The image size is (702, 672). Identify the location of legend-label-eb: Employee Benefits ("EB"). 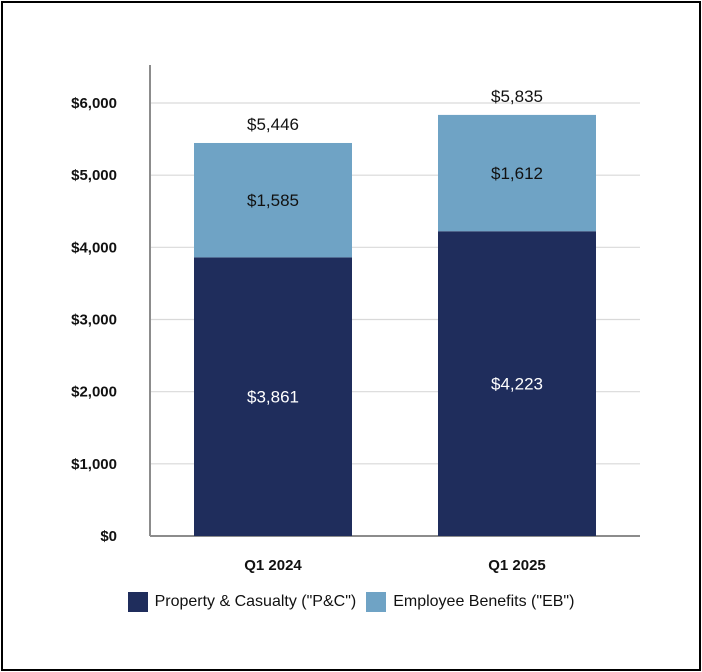
(484, 601).